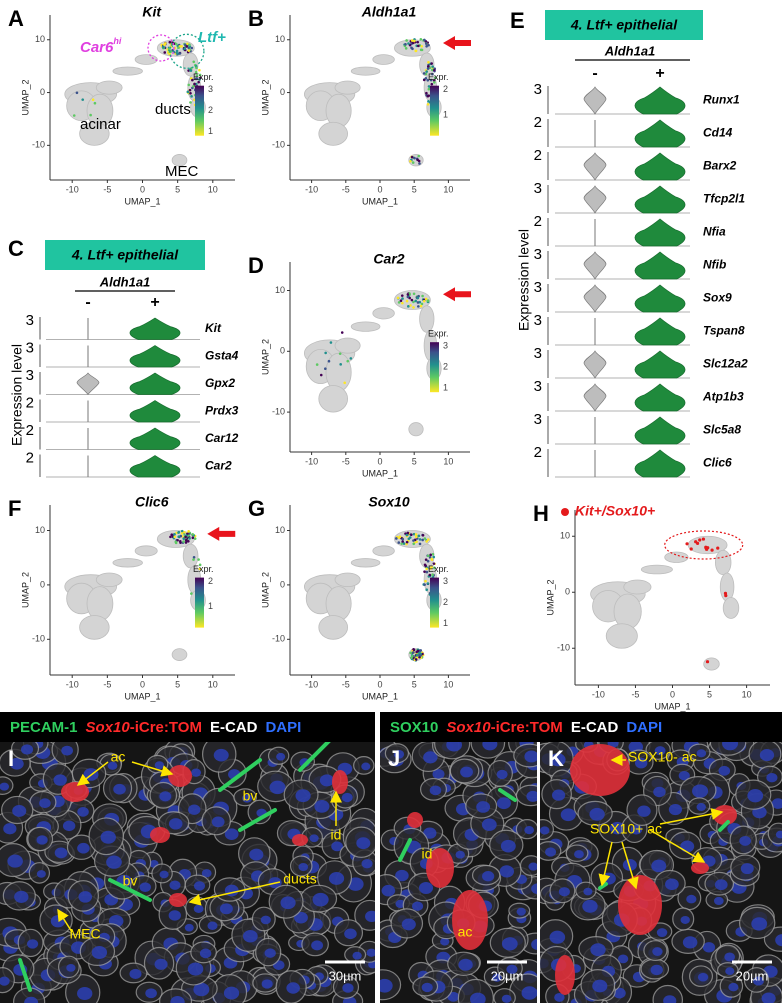  I want to click on annotation: bv, so click(130, 881).